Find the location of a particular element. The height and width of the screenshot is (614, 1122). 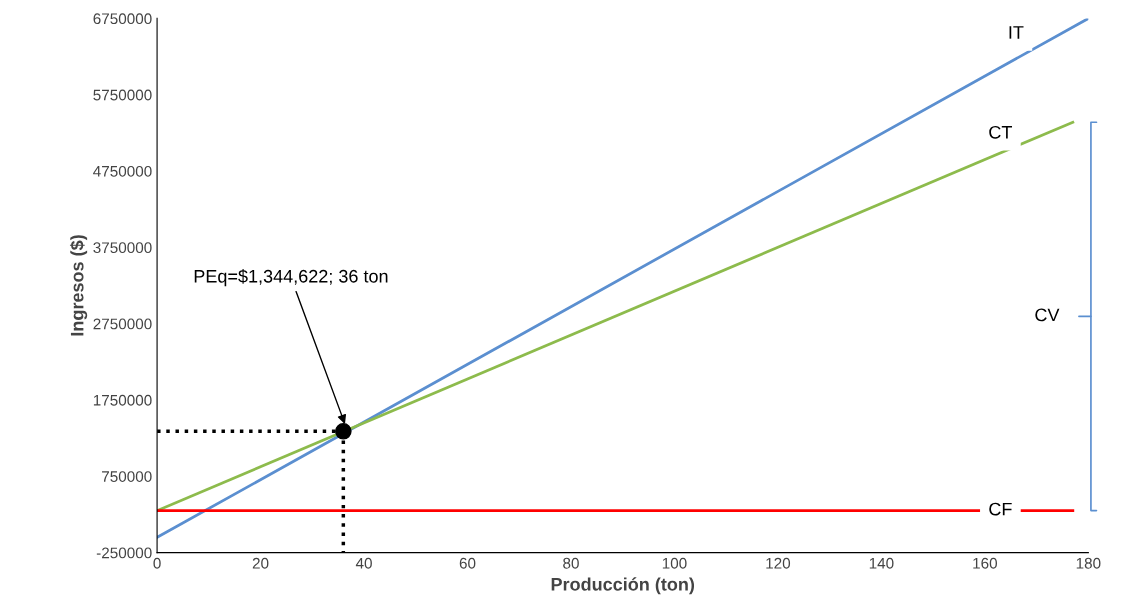

x-tick-label: 100 is located at coordinates (674, 563).